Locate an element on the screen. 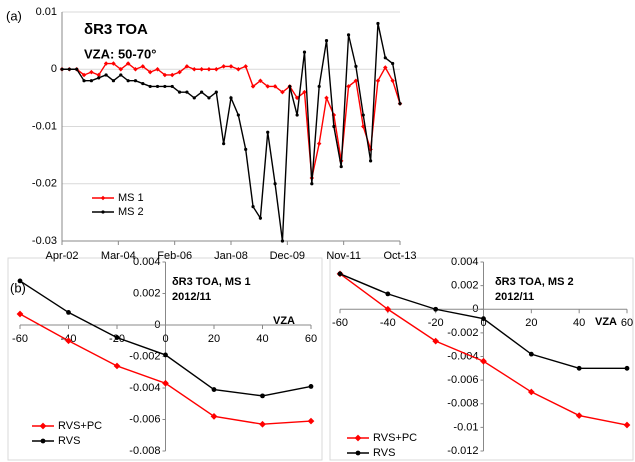  x-tick-label: -40 is located at coordinates (388, 323).